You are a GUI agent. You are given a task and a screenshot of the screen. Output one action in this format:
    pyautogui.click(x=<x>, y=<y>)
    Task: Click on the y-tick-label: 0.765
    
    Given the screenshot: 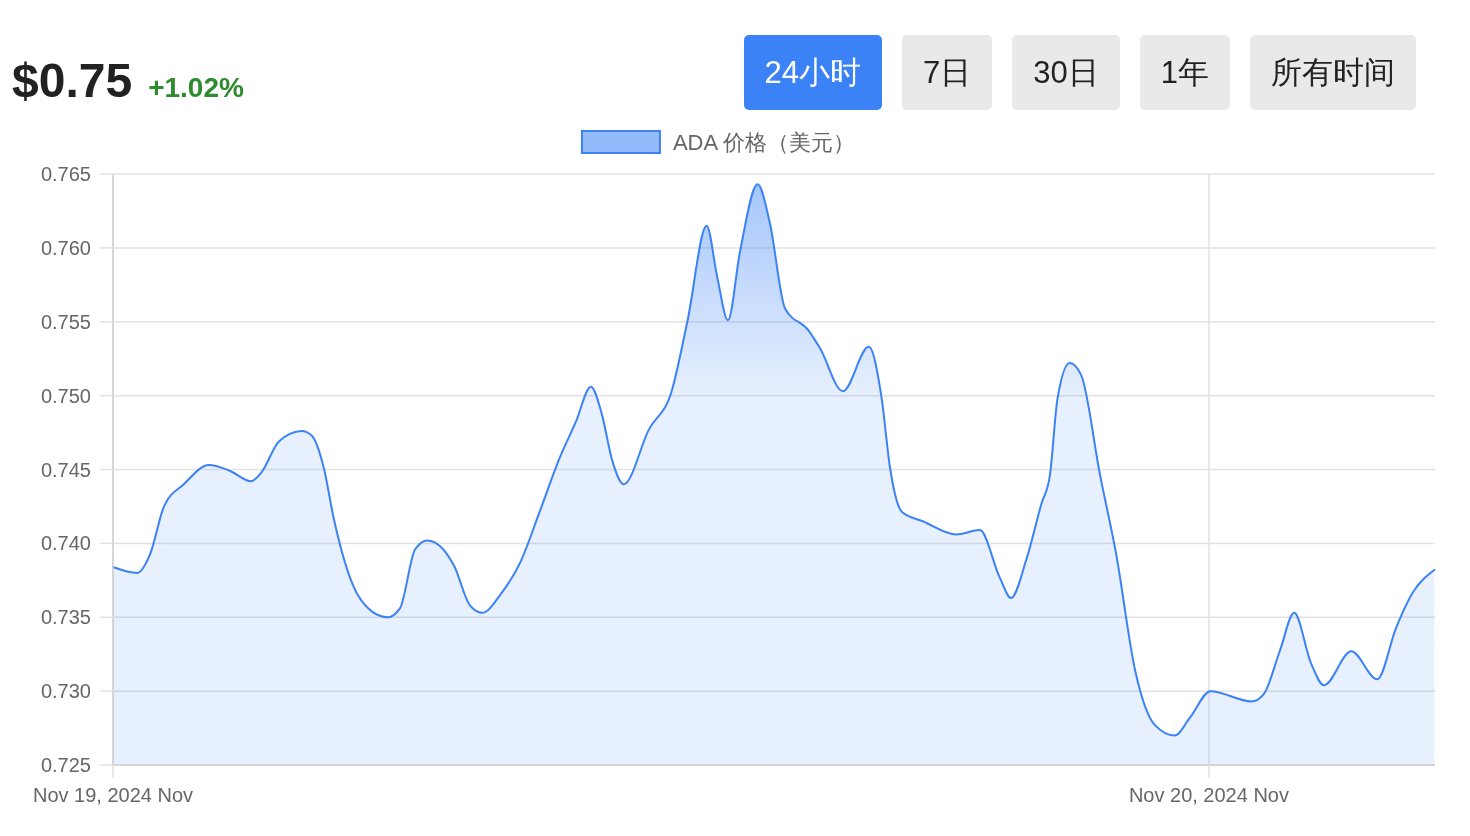 What is the action you would take?
    pyautogui.click(x=65, y=174)
    